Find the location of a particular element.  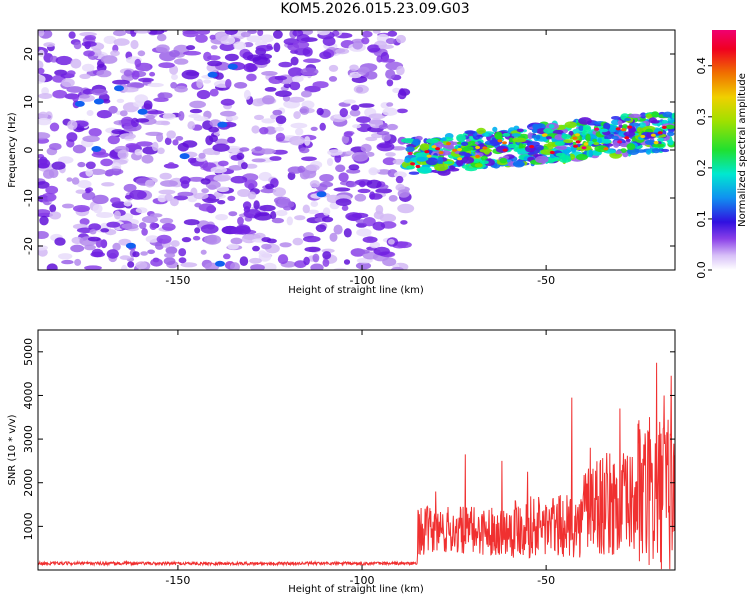

colorbar-tick-label: 0.3 is located at coordinates (701, 117).